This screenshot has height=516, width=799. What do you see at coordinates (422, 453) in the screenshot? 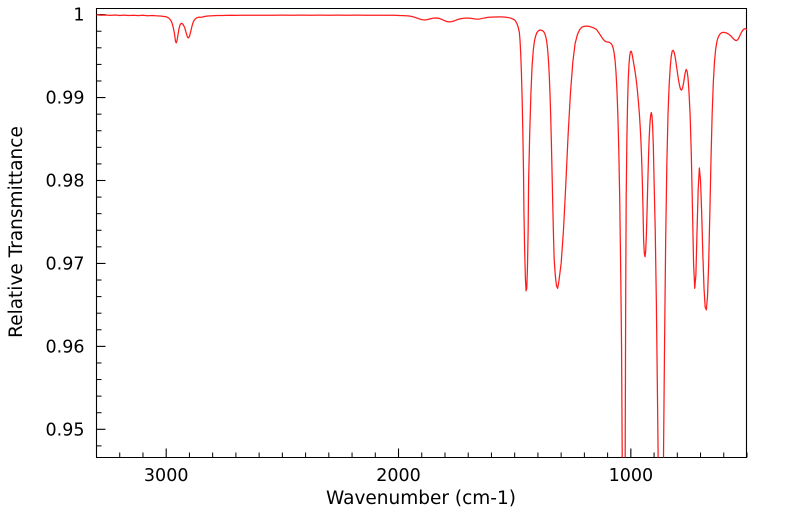
I see `x-tick-group` at bounding box center [422, 453].